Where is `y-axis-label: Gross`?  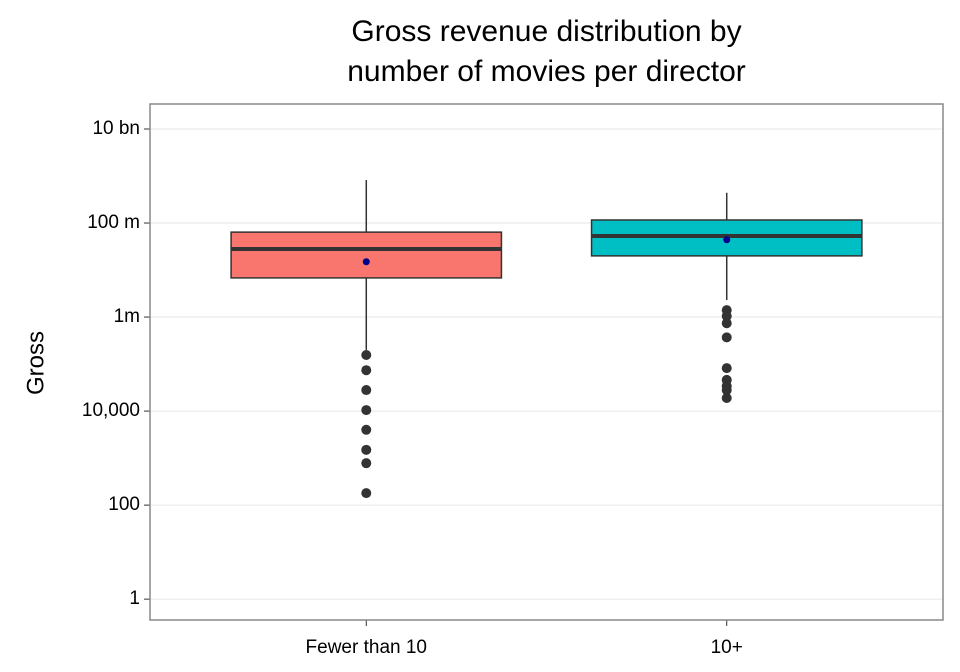 y-axis-label: Gross is located at coordinates (35, 363).